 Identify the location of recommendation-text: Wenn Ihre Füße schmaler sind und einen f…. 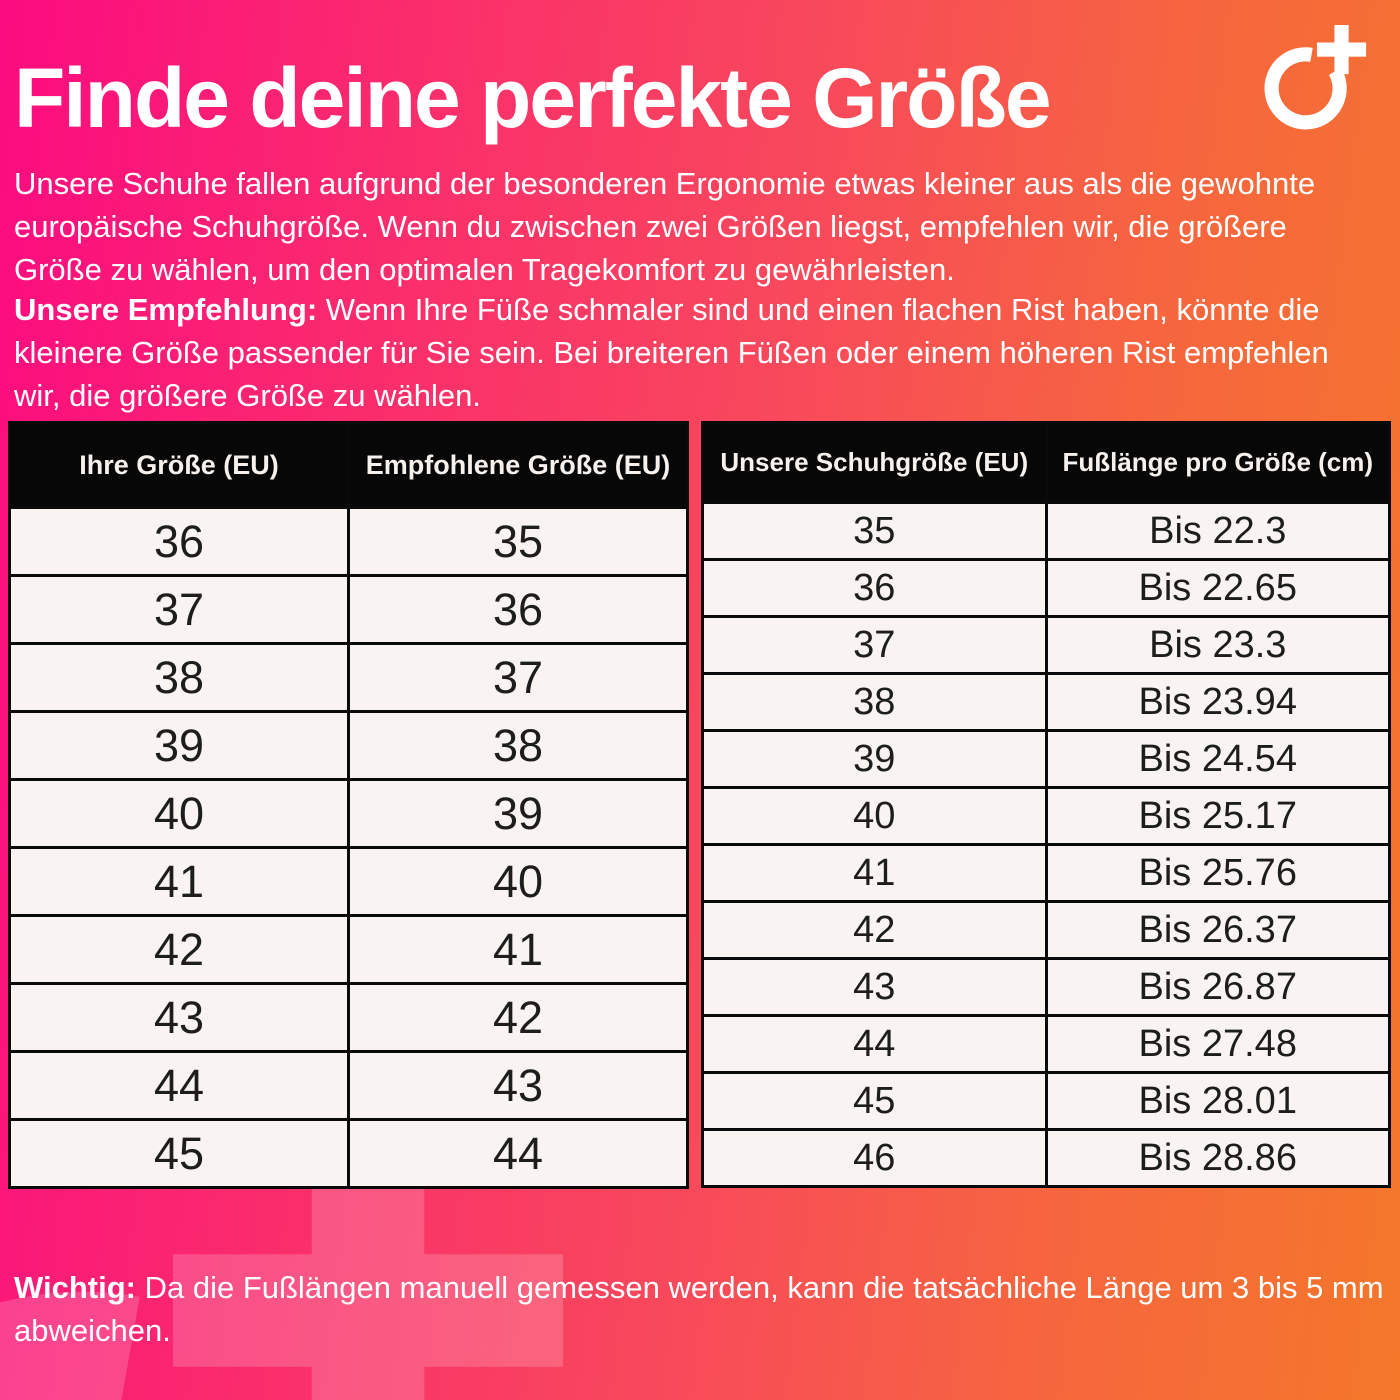
(671, 352).